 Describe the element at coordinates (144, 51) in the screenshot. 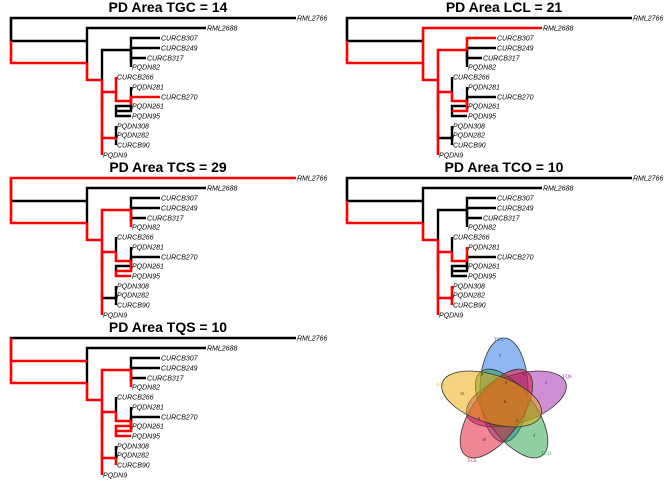

I see `tree-edge-CURCB249` at that location.